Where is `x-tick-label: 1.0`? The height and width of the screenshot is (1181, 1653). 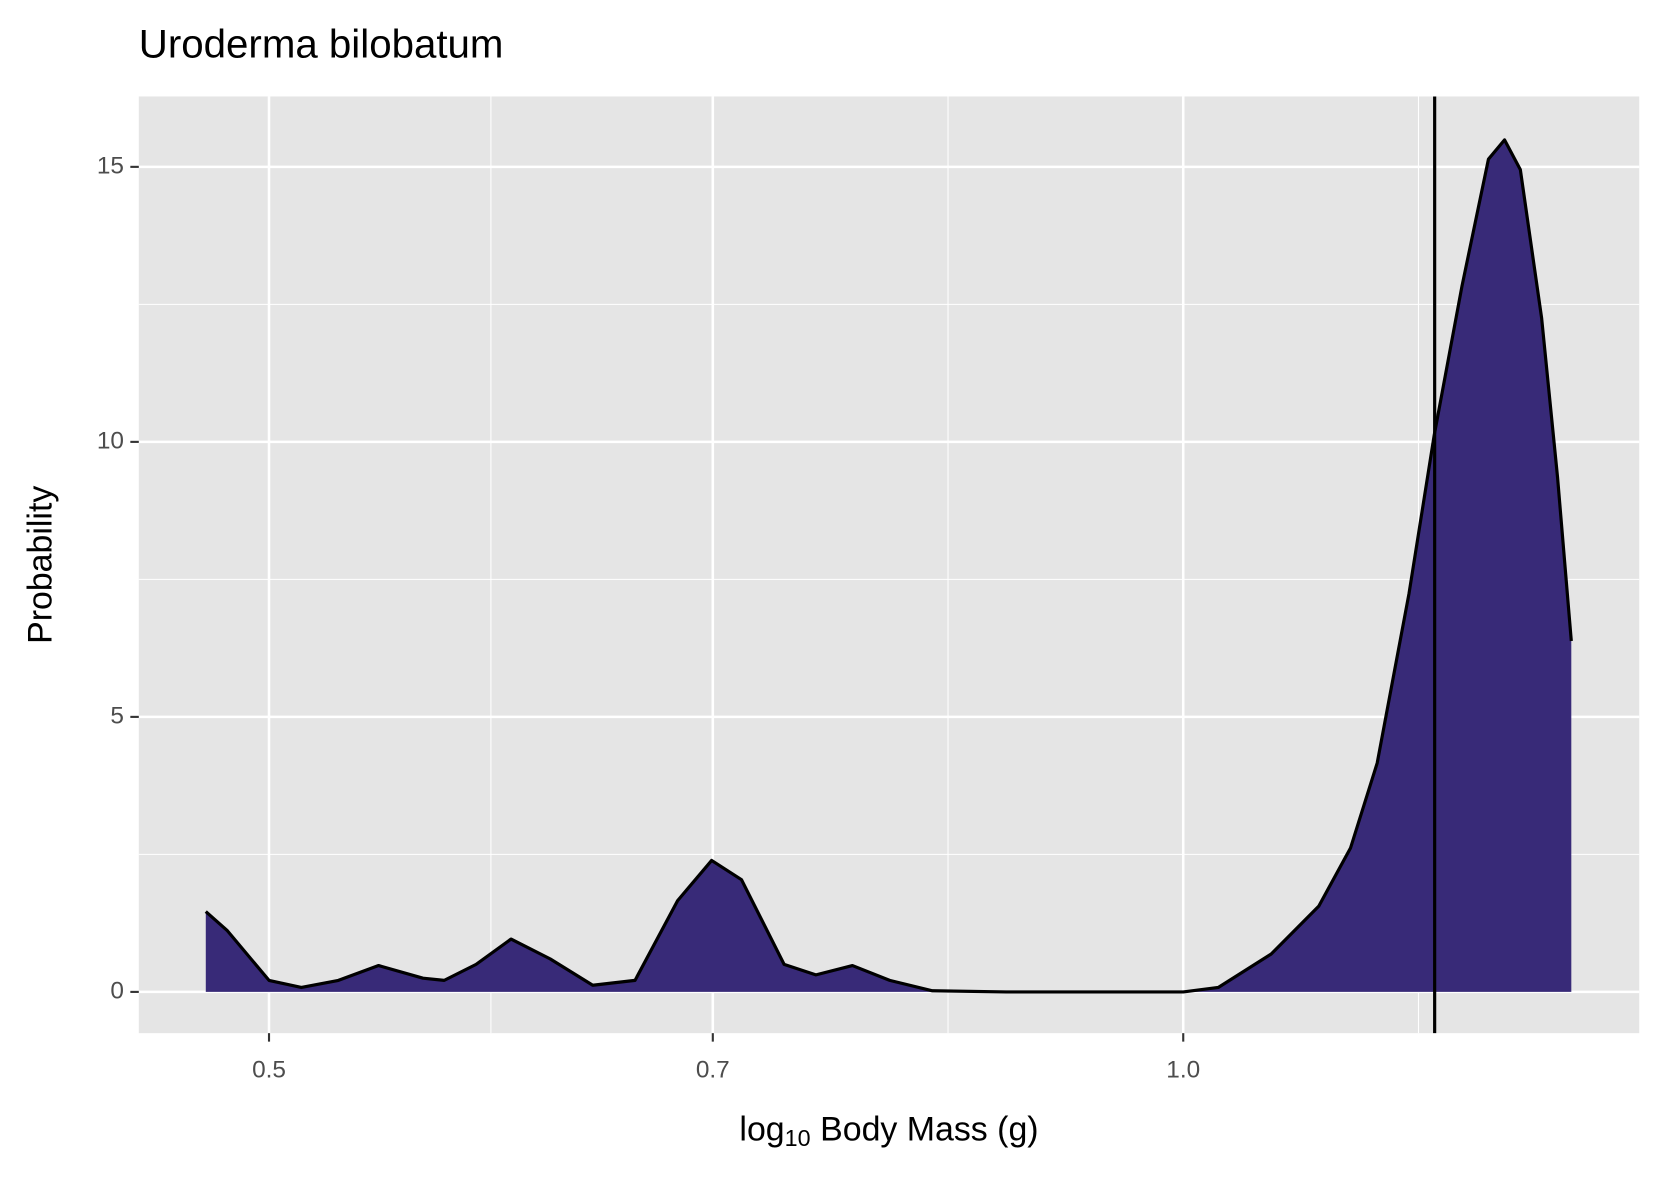 x-tick-label: 1.0 is located at coordinates (1183, 1070).